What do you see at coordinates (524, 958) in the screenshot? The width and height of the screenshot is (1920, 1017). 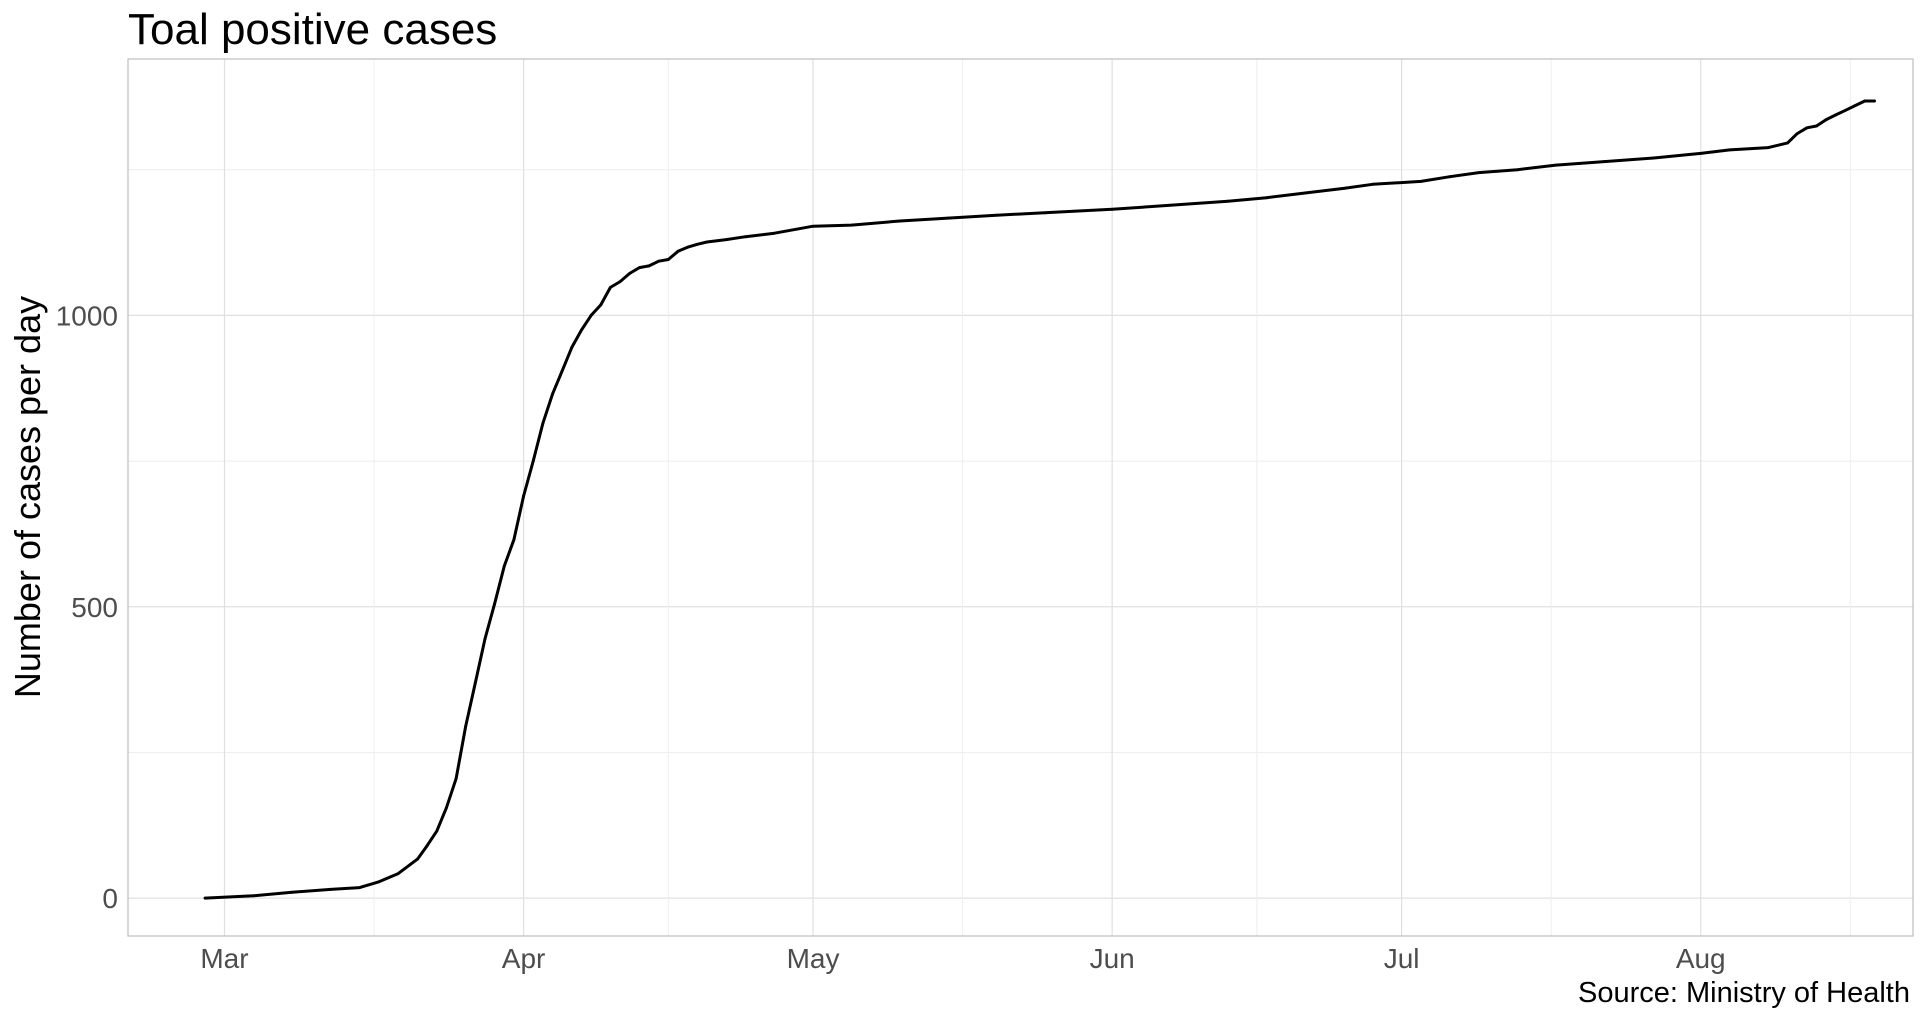 I see `x-tick-label: Apr` at bounding box center [524, 958].